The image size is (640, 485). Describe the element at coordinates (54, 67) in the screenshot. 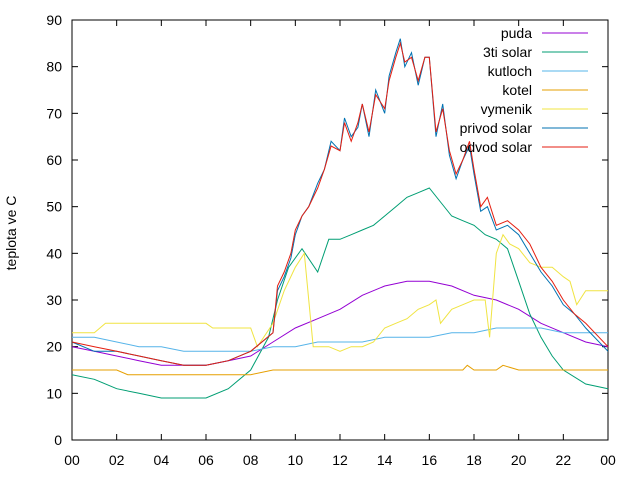

I see `y-tick-label: 80` at that location.